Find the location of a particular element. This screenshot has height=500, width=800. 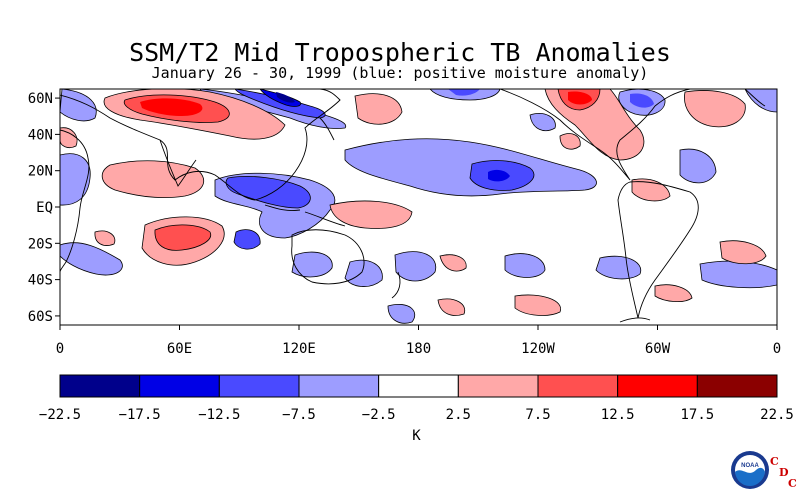

coastline-africa is located at coordinates (75, 201).